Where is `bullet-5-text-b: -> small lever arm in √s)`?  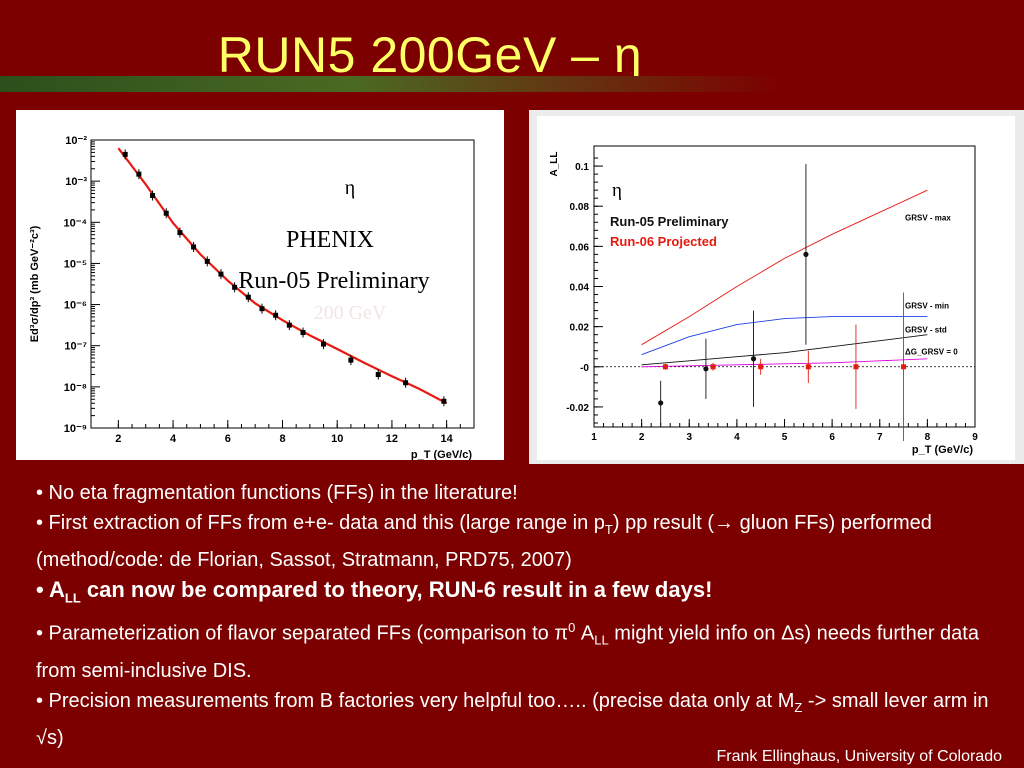
bullet-5-text-b: -> small lever arm in √s) is located at coordinates (512, 720).